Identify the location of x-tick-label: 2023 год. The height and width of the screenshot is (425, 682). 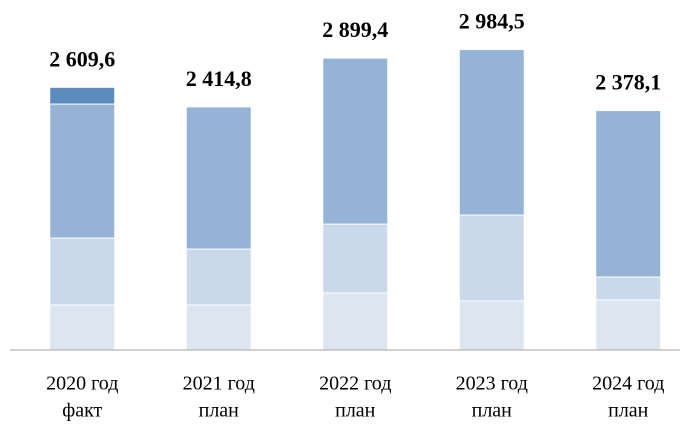
(492, 384).